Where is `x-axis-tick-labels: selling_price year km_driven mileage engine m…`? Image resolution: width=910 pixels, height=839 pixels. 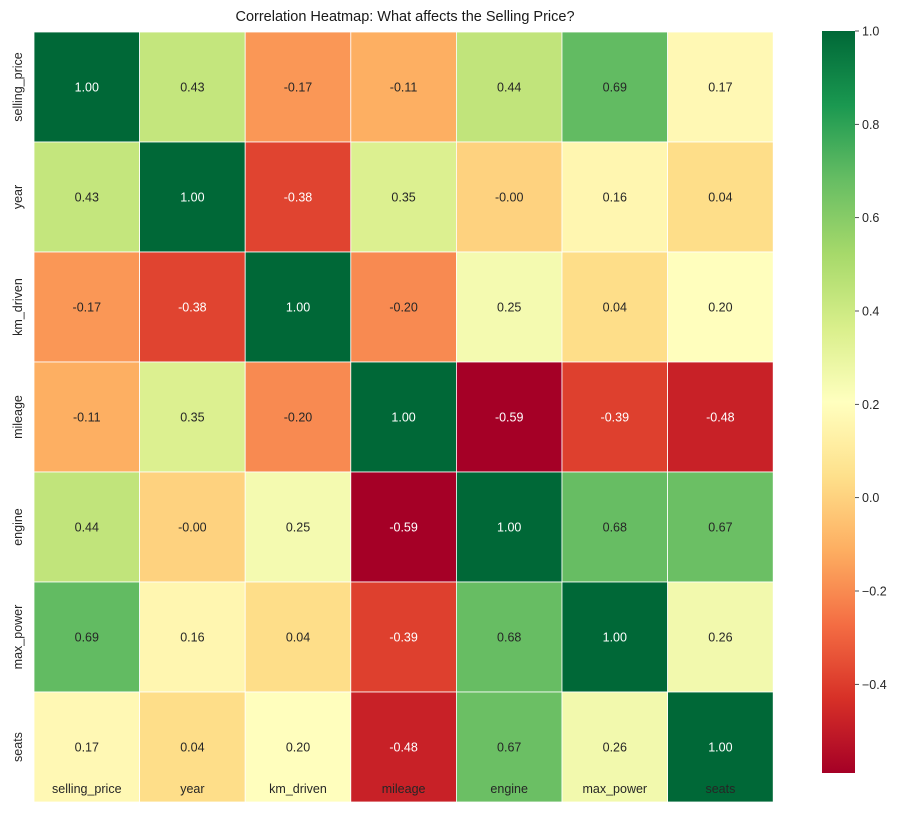
x-axis-tick-labels: selling_price year km_driven mileage engine m… is located at coordinates (393, 789).